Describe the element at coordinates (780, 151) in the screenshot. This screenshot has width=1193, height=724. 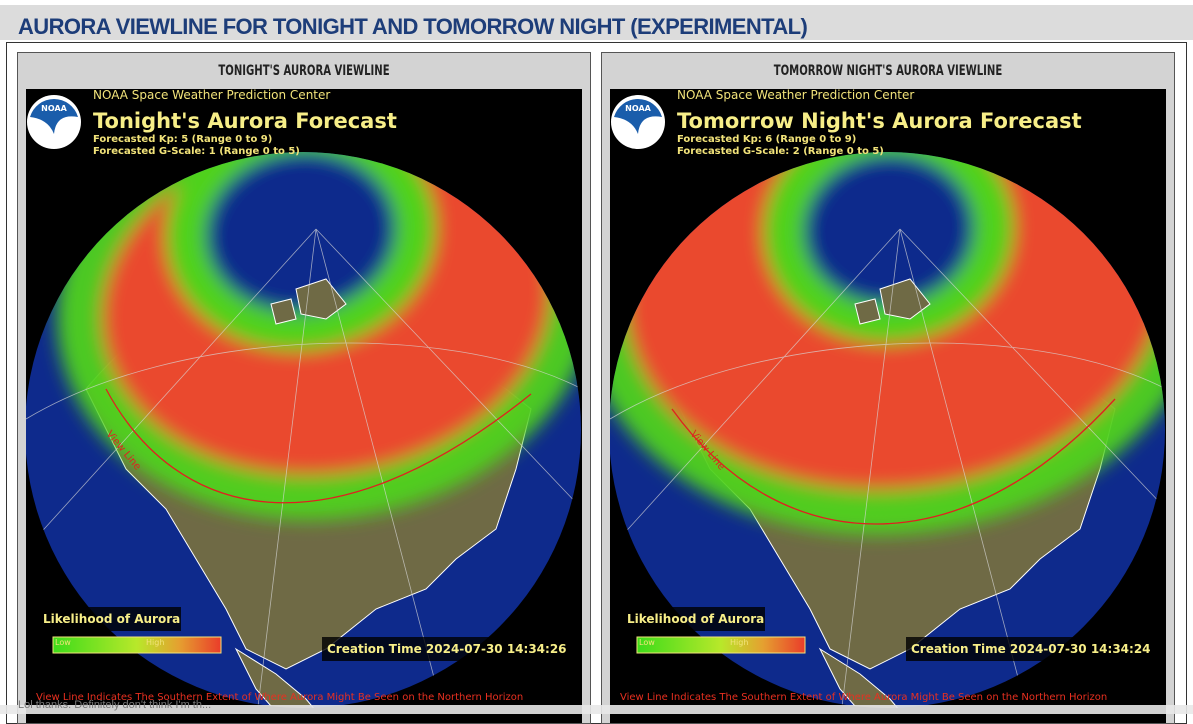
I see `g-scale: Forecasted G-Scale: 2 (Range 0 to 5)` at that location.